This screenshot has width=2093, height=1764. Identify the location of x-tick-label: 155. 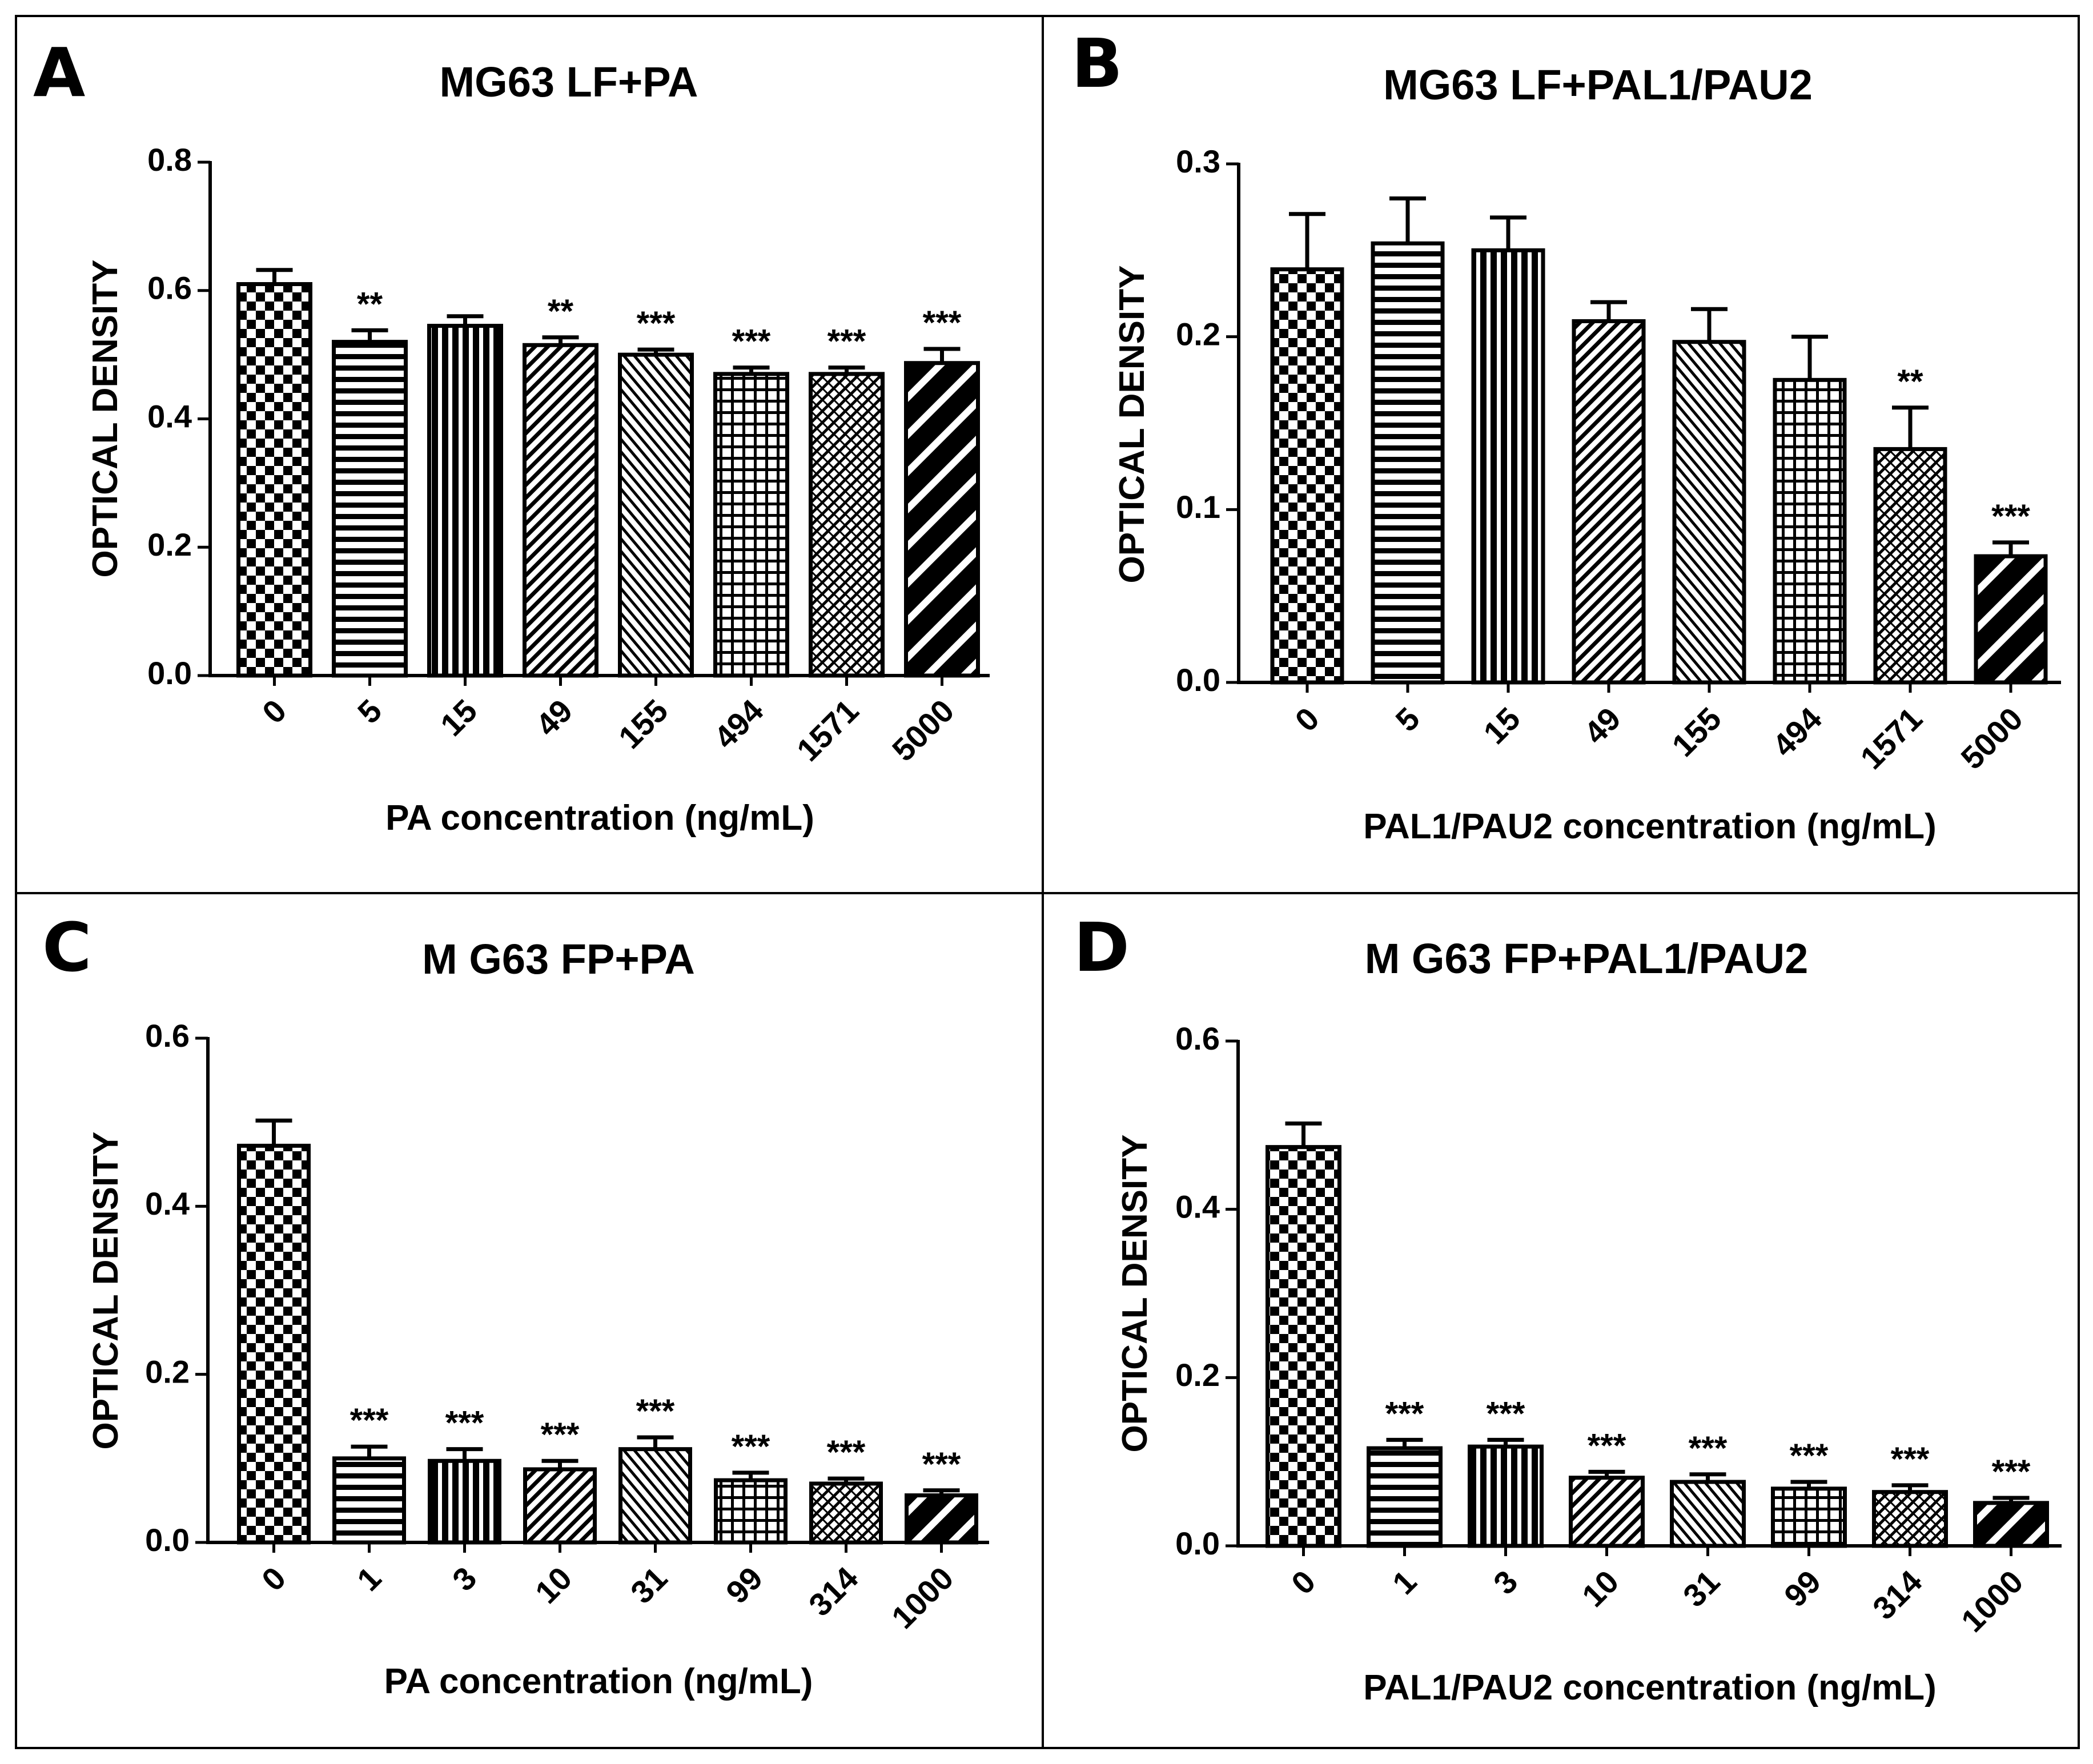
(643, 724).